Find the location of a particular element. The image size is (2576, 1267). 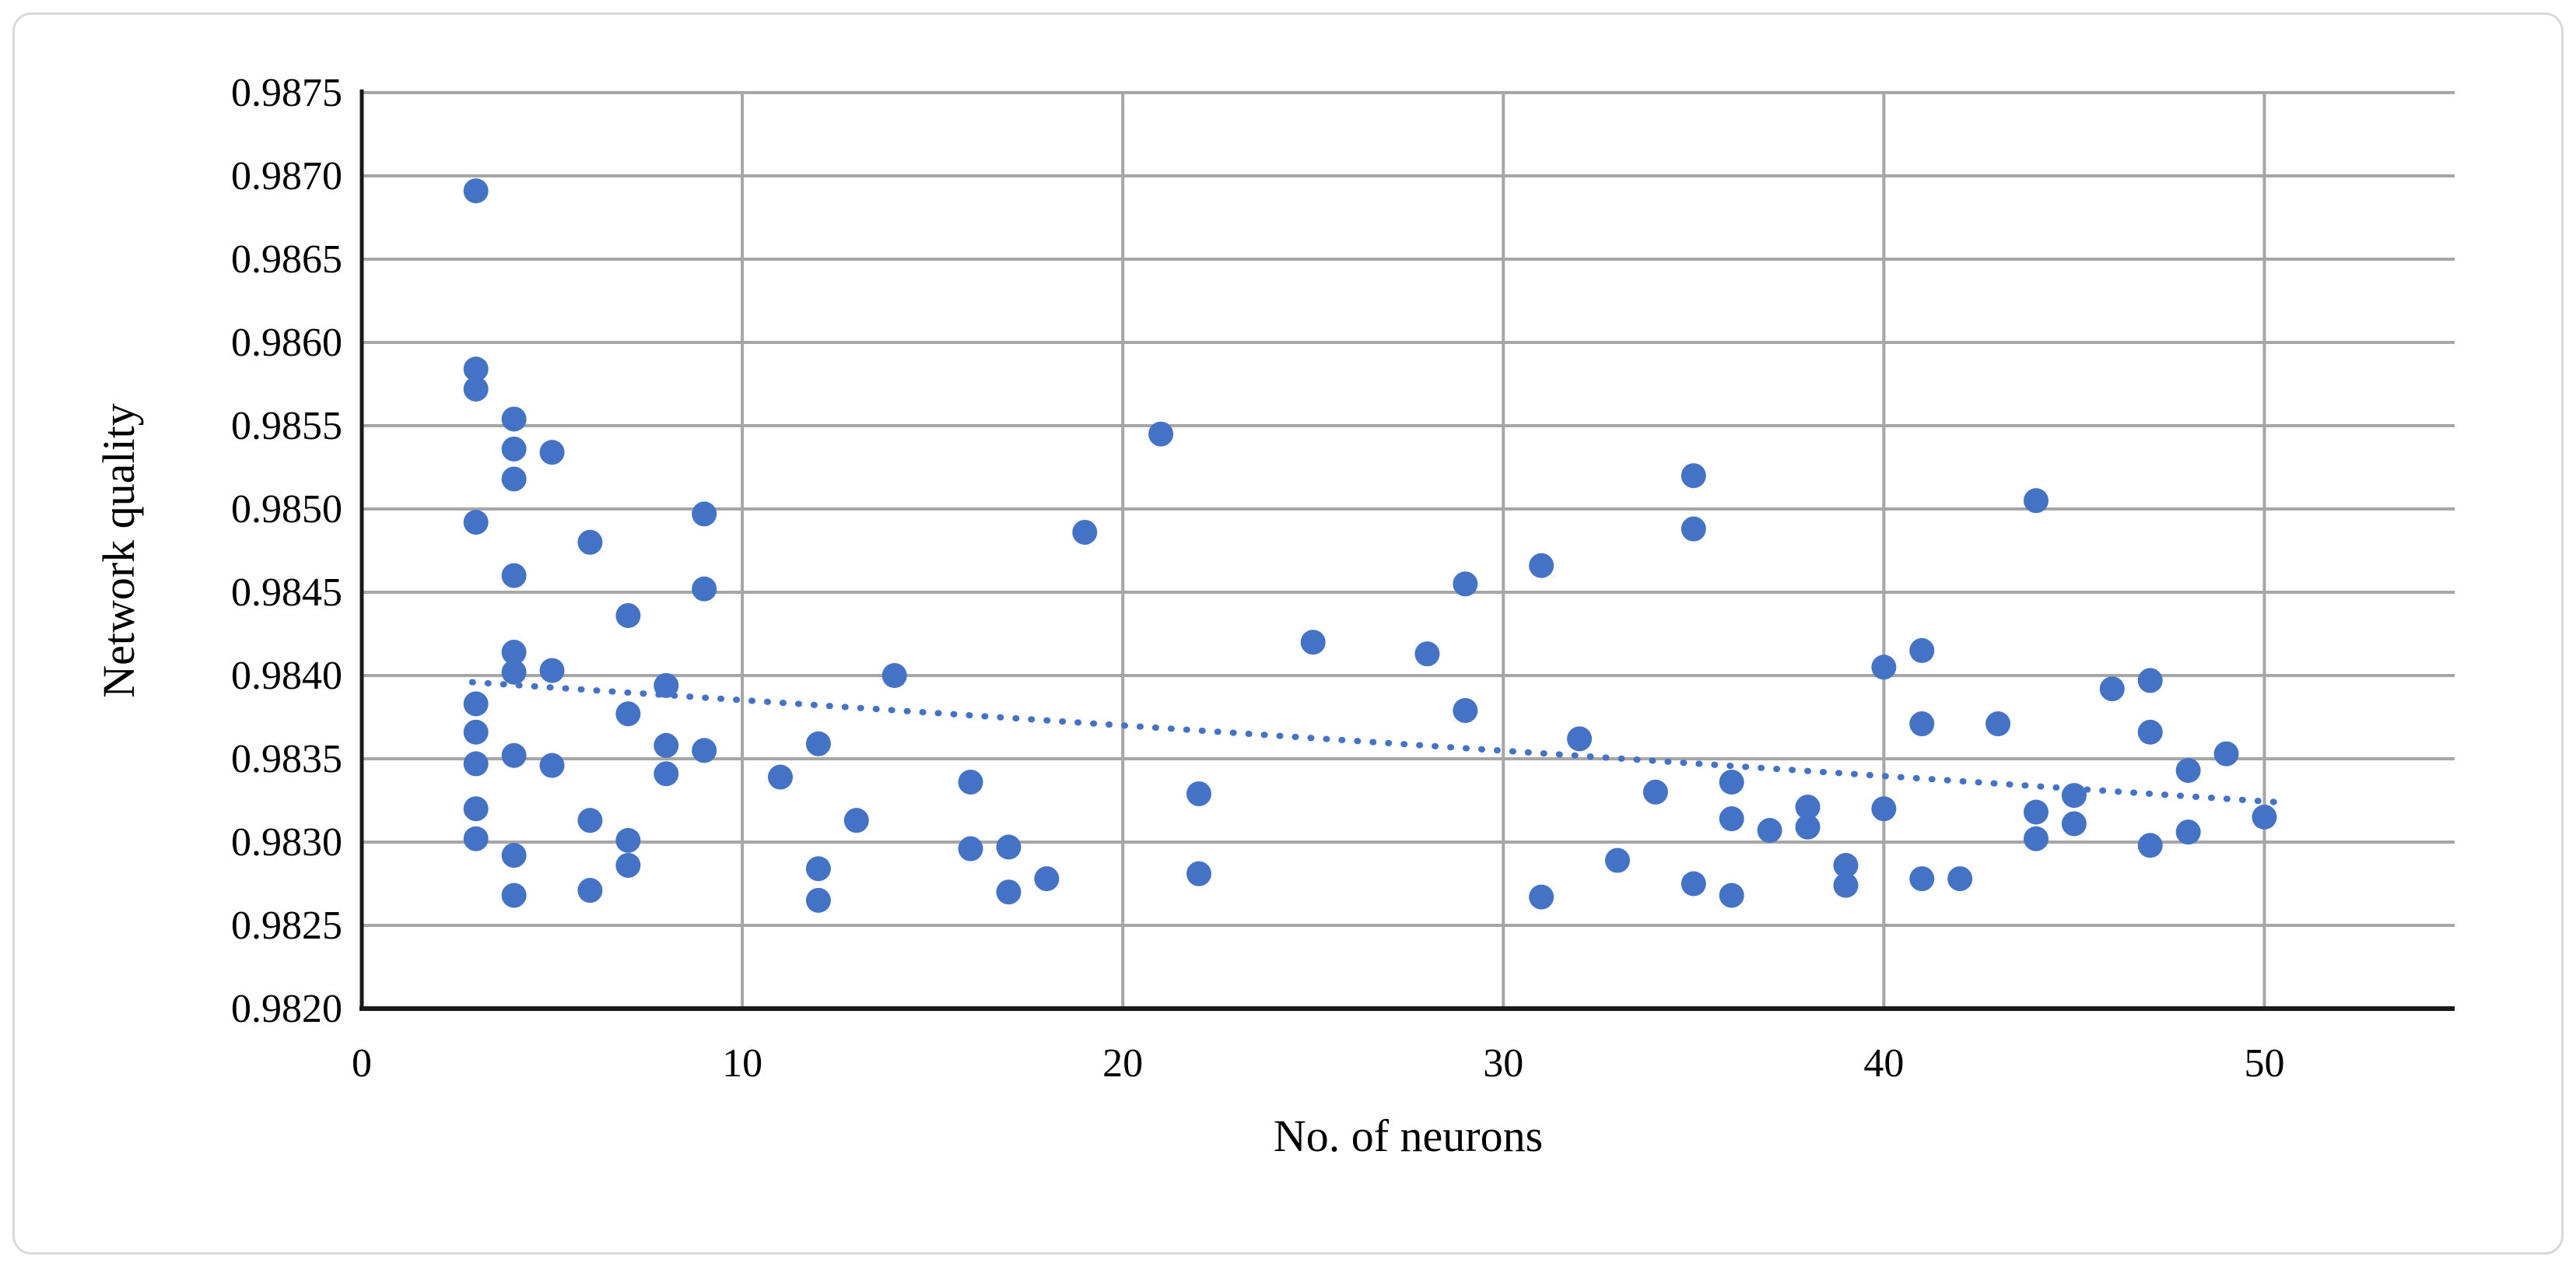

y-tick-label: 0.9820 is located at coordinates (287, 1009).